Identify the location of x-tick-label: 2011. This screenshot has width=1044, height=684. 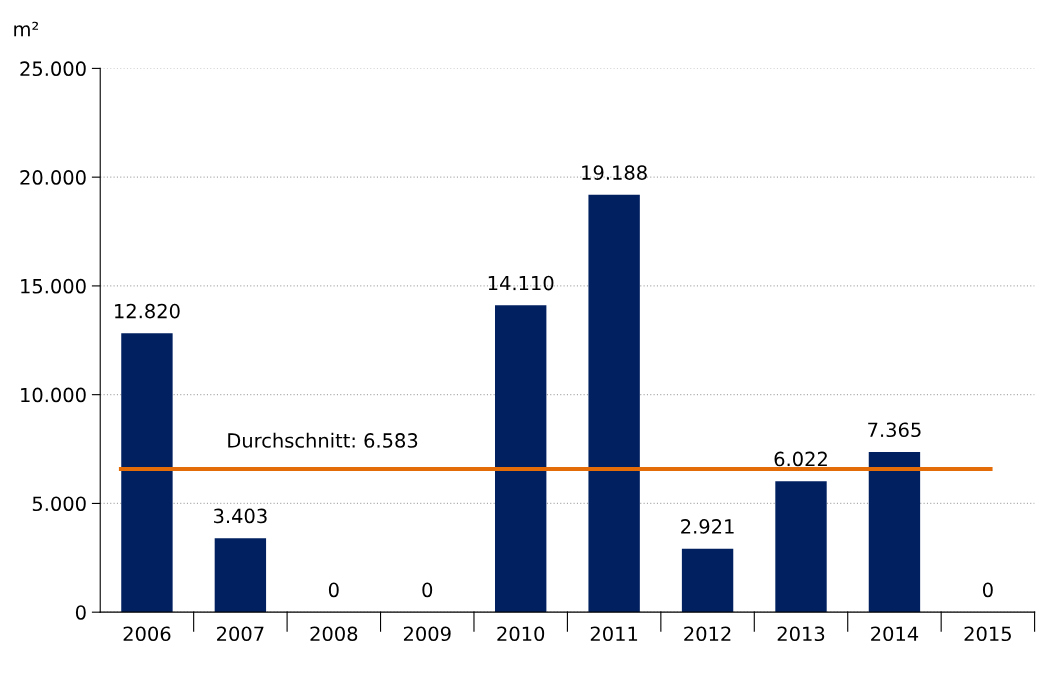
(614, 634).